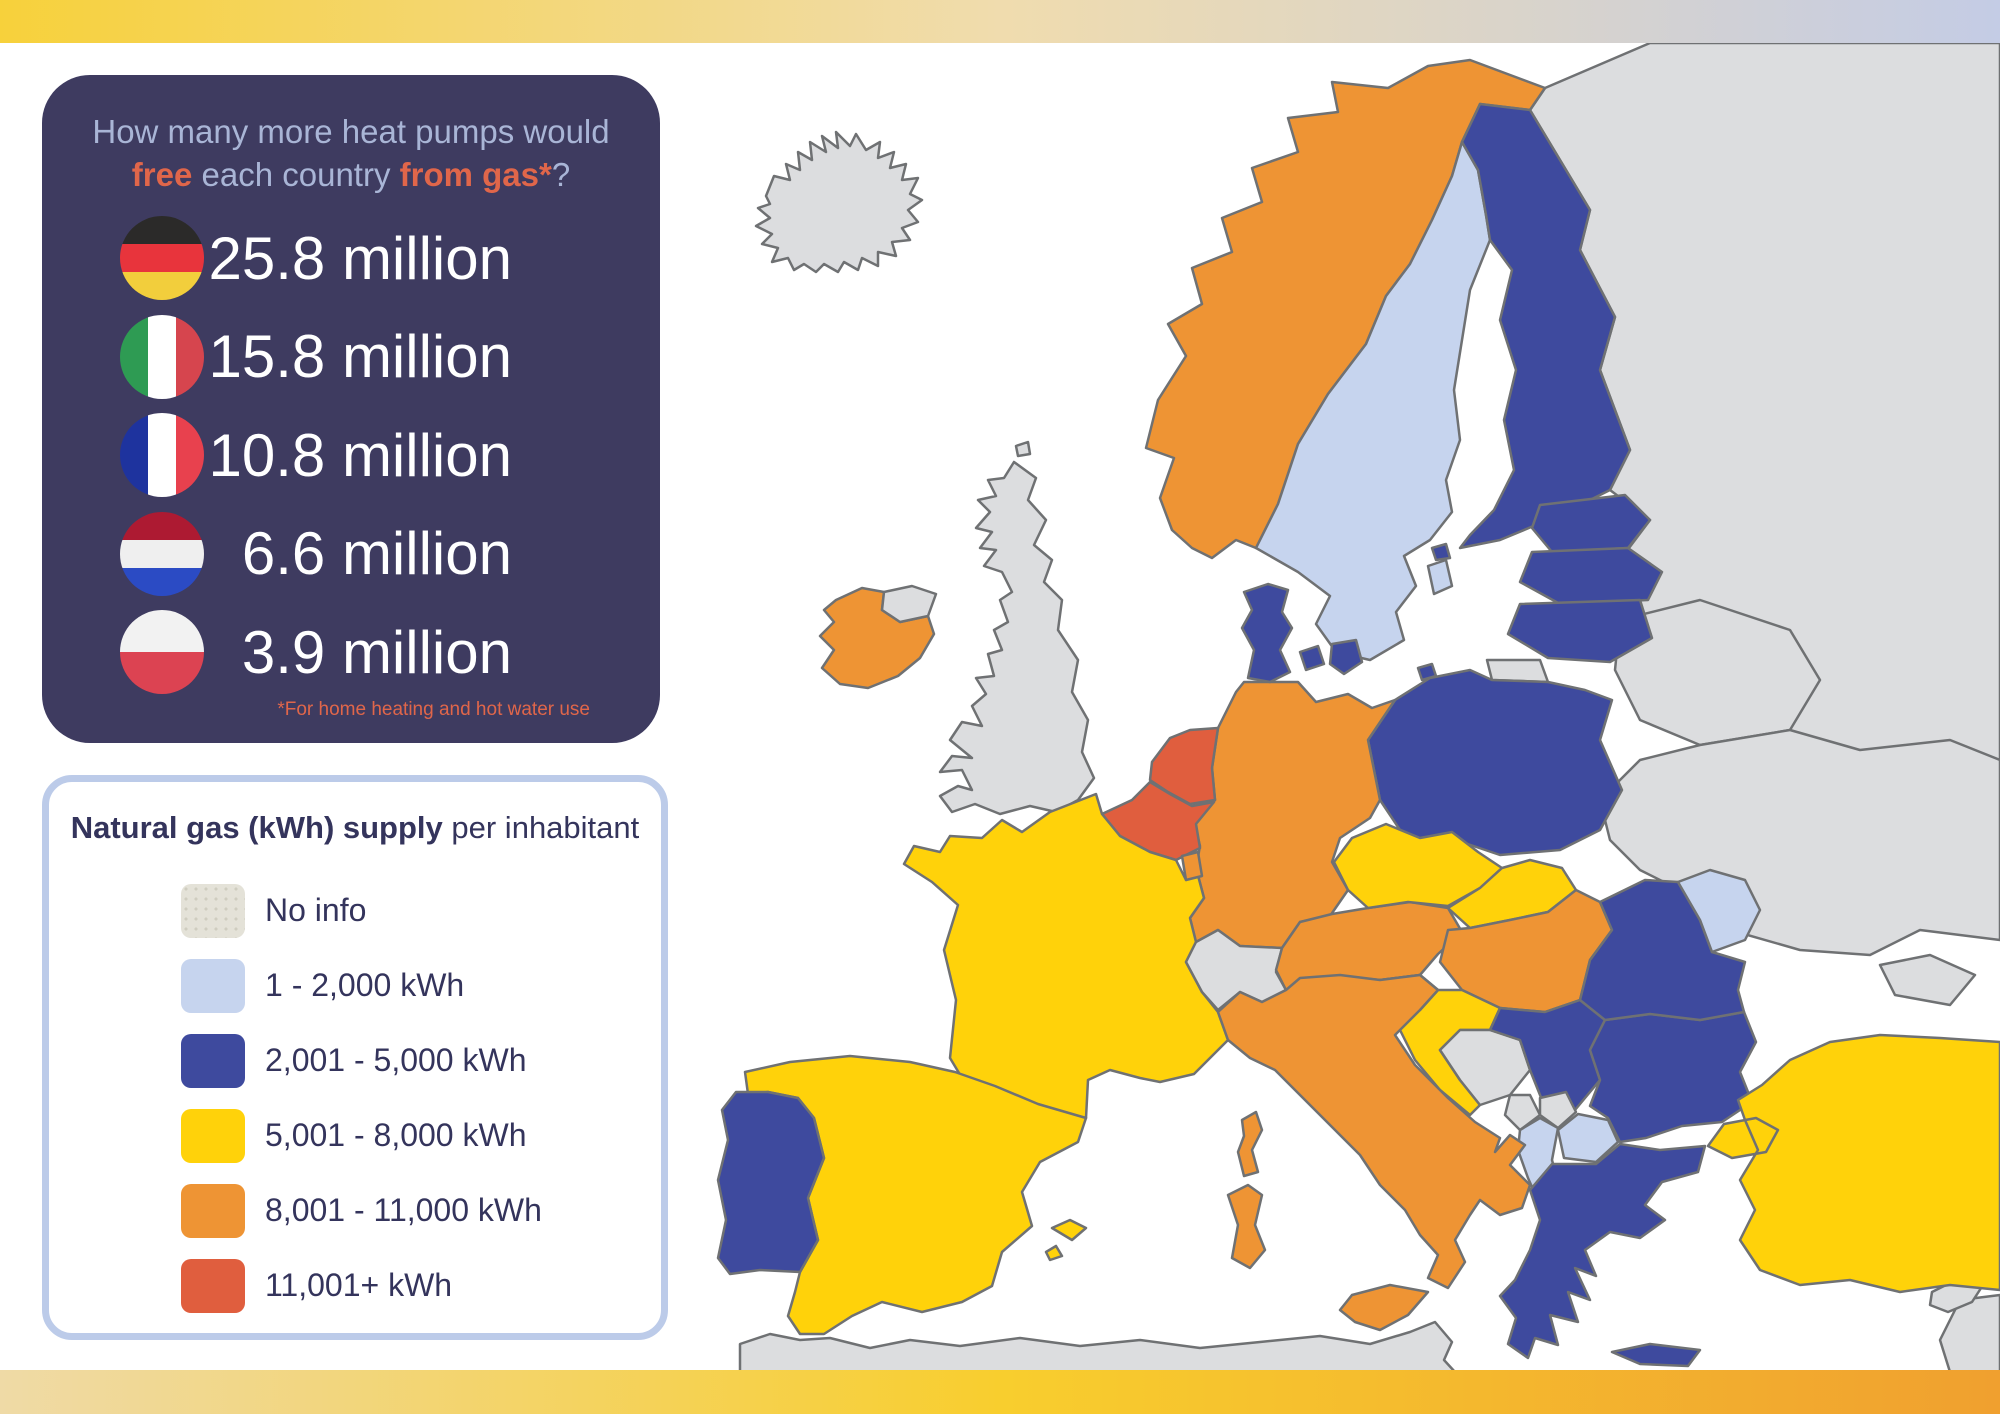 Image resolution: width=2000 pixels, height=1414 pixels. What do you see at coordinates (771, 1183) in the screenshot?
I see `country-portugal` at bounding box center [771, 1183].